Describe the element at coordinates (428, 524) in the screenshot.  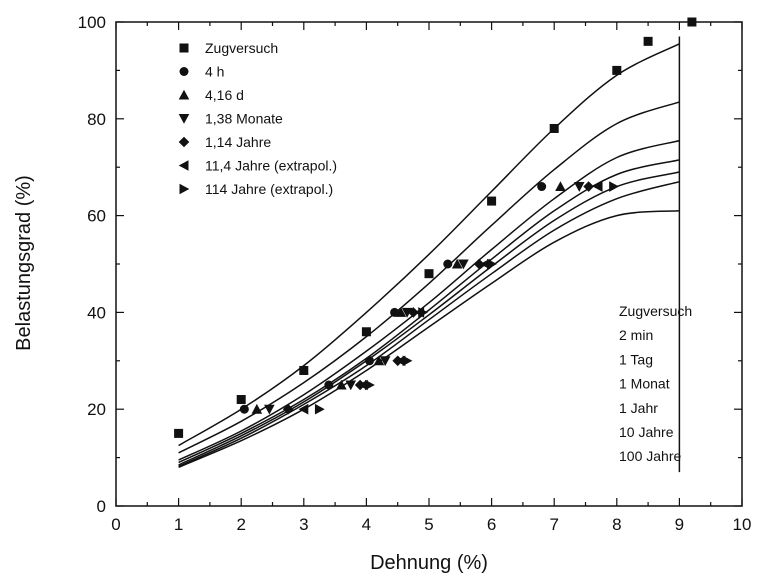
I see `x-tick-label: 5` at that location.